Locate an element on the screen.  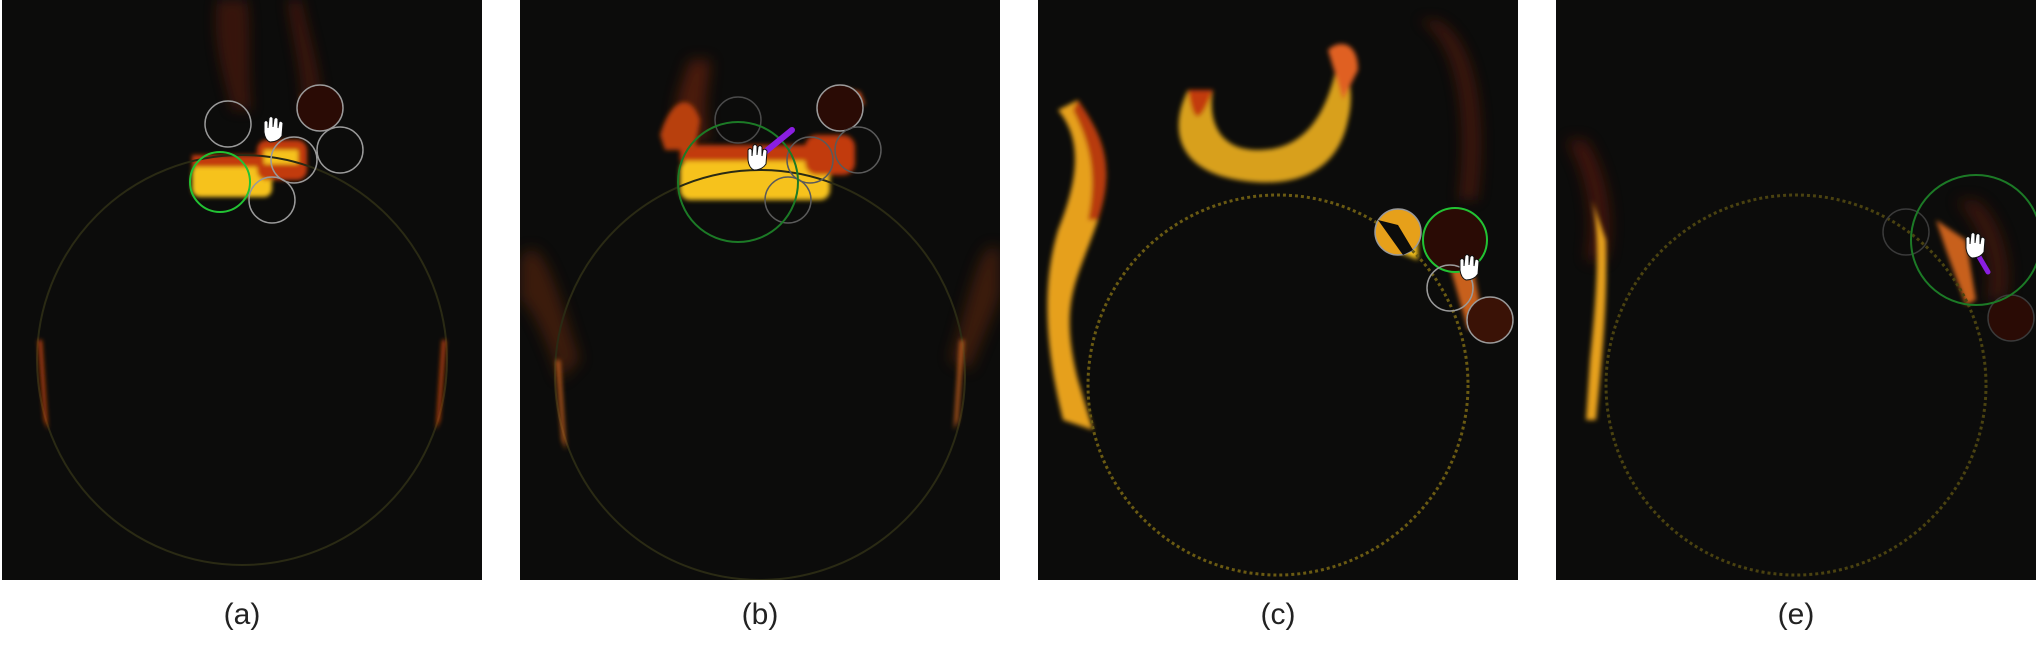
panel-caption: (b) is located at coordinates (760, 614).